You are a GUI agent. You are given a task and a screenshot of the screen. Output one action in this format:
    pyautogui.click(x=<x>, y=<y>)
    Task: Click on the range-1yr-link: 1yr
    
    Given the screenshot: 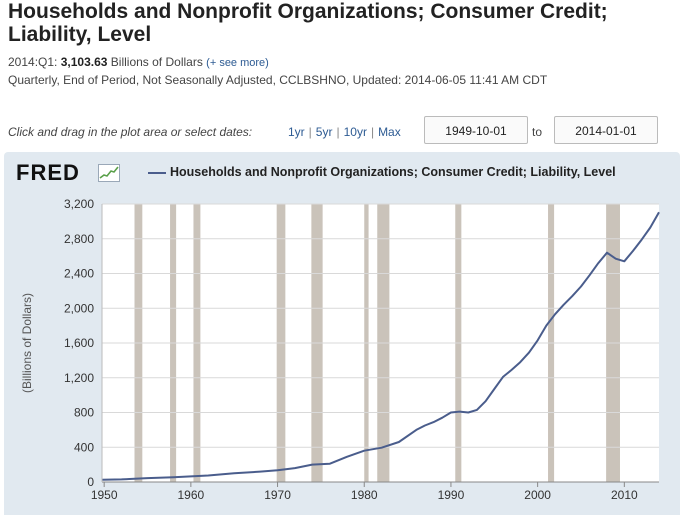 What is the action you would take?
    pyautogui.click(x=296, y=132)
    